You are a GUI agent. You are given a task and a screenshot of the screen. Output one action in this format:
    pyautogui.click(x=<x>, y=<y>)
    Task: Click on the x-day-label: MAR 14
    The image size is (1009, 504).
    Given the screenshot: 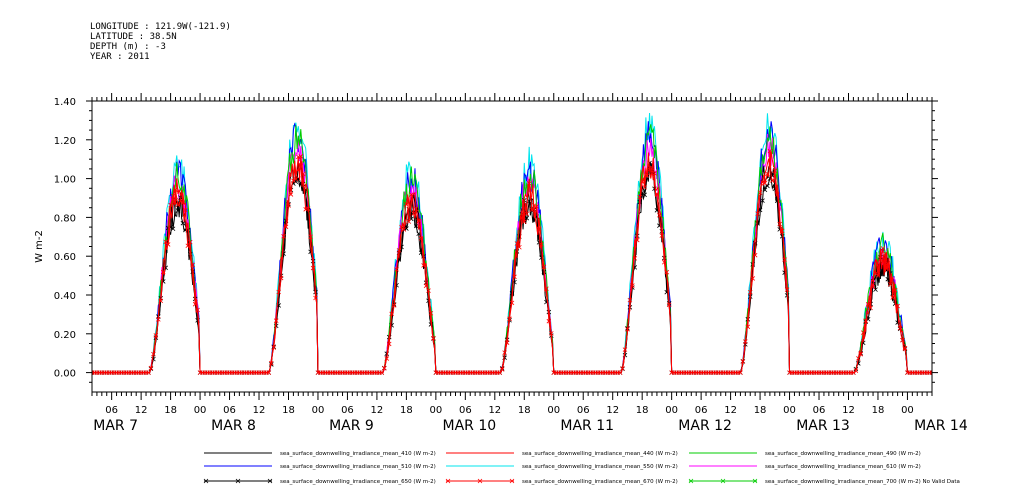 What is the action you would take?
    pyautogui.click(x=941, y=426)
    